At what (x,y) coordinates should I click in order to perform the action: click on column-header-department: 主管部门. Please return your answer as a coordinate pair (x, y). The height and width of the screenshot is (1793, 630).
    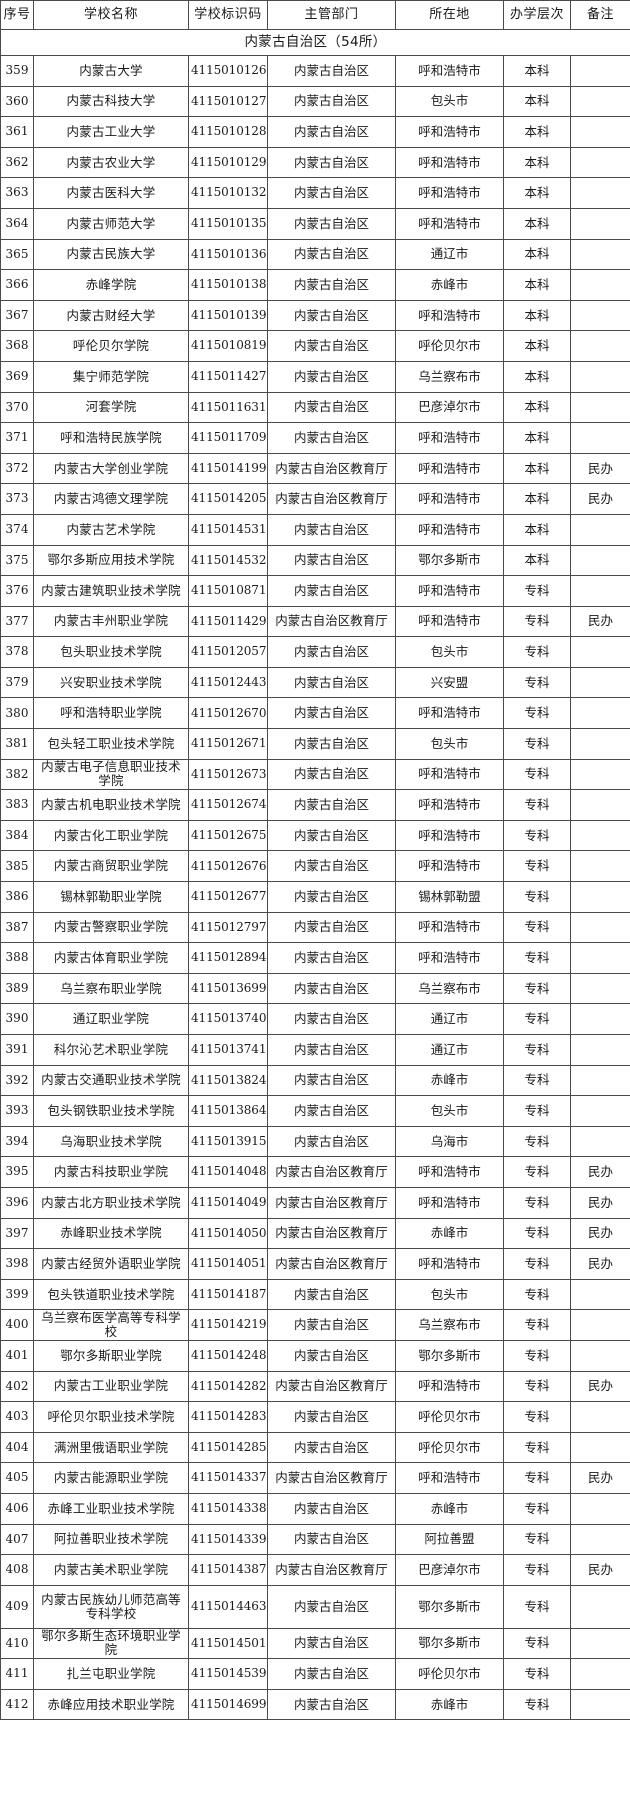
    Looking at the image, I should click on (331, 15).